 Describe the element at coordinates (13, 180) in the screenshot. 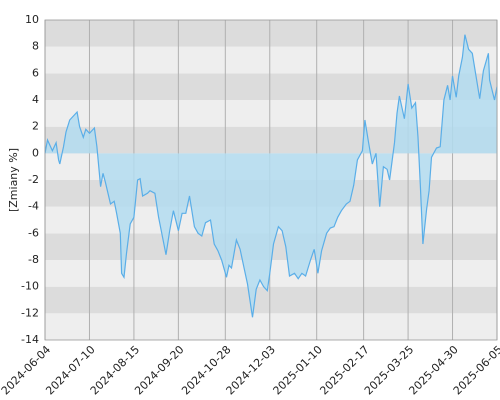

I see `y-axis-label: [Zmiany %]` at that location.